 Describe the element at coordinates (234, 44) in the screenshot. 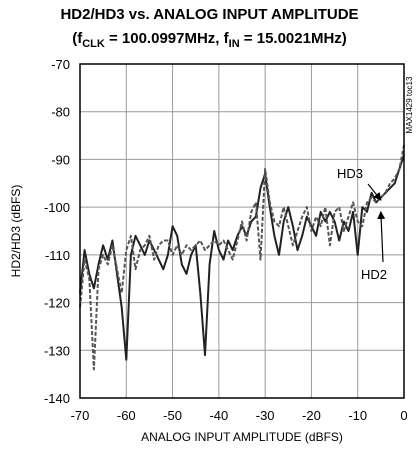

I see `fin-subscript: IN` at that location.